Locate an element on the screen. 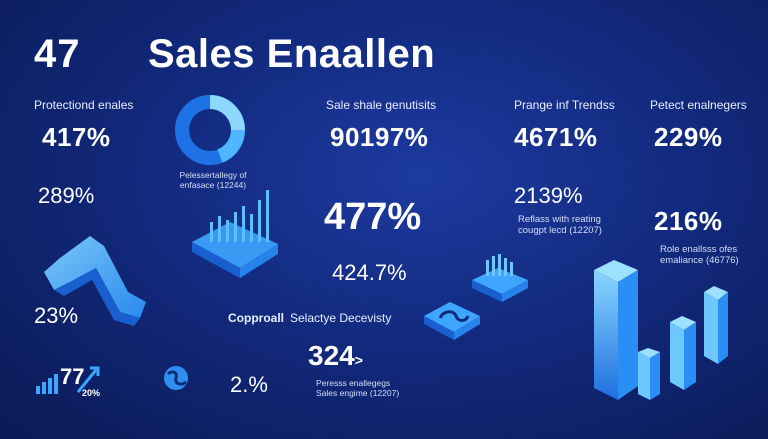 This screenshot has height=439, width=768. bottom-value-big: 324> is located at coordinates (335, 356).